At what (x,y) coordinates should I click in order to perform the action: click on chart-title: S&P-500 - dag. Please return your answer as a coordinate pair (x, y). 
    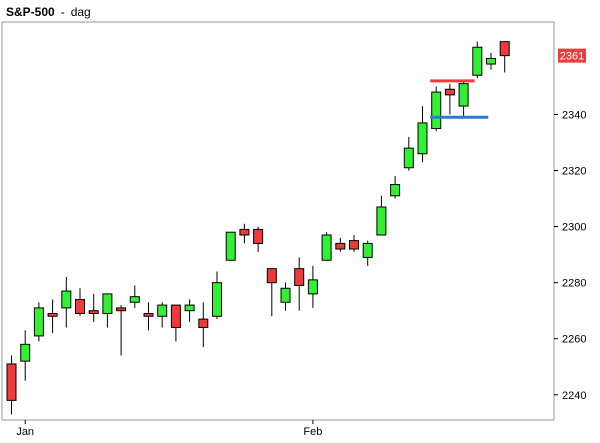
    Looking at the image, I should click on (48, 12).